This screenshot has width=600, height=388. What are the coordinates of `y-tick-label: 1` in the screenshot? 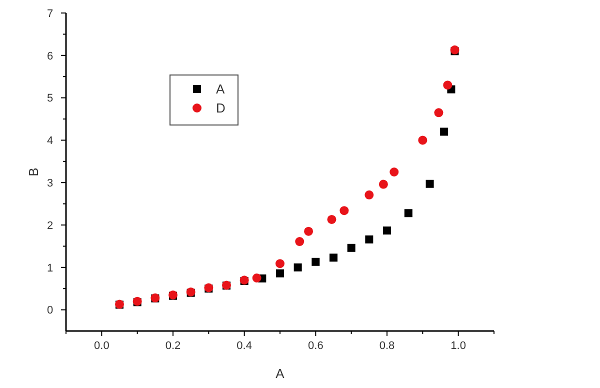 It's located at (50, 268).